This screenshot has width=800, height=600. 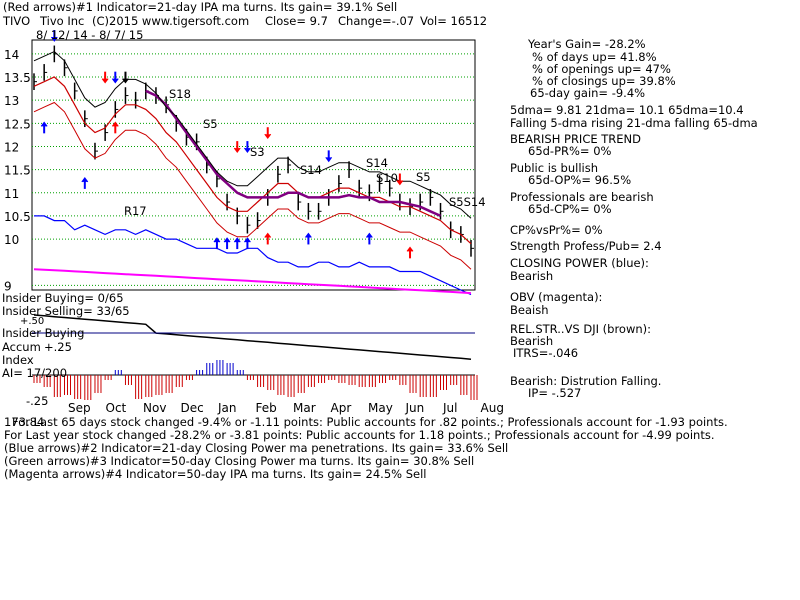 I want to click on month-label: Nov, so click(x=154, y=408).